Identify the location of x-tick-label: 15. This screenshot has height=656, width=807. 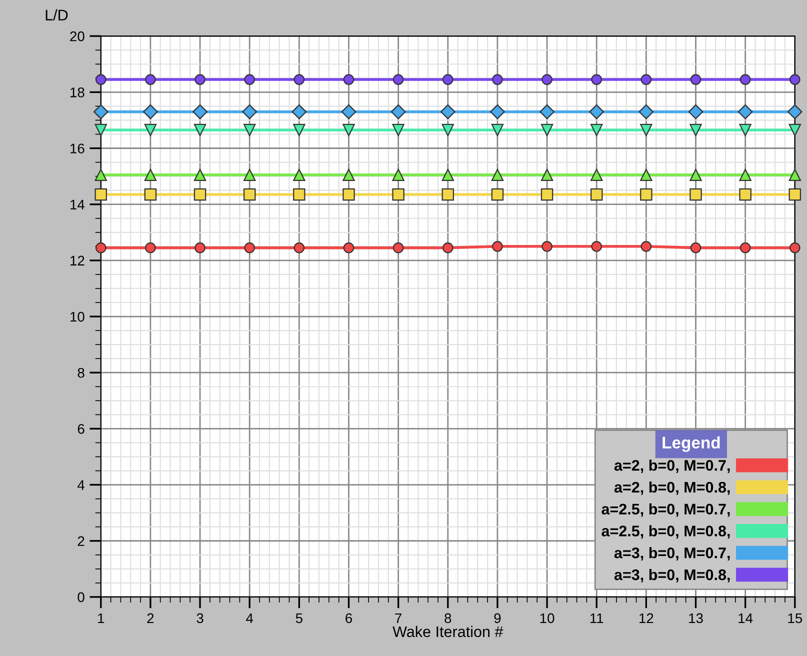
(795, 618).